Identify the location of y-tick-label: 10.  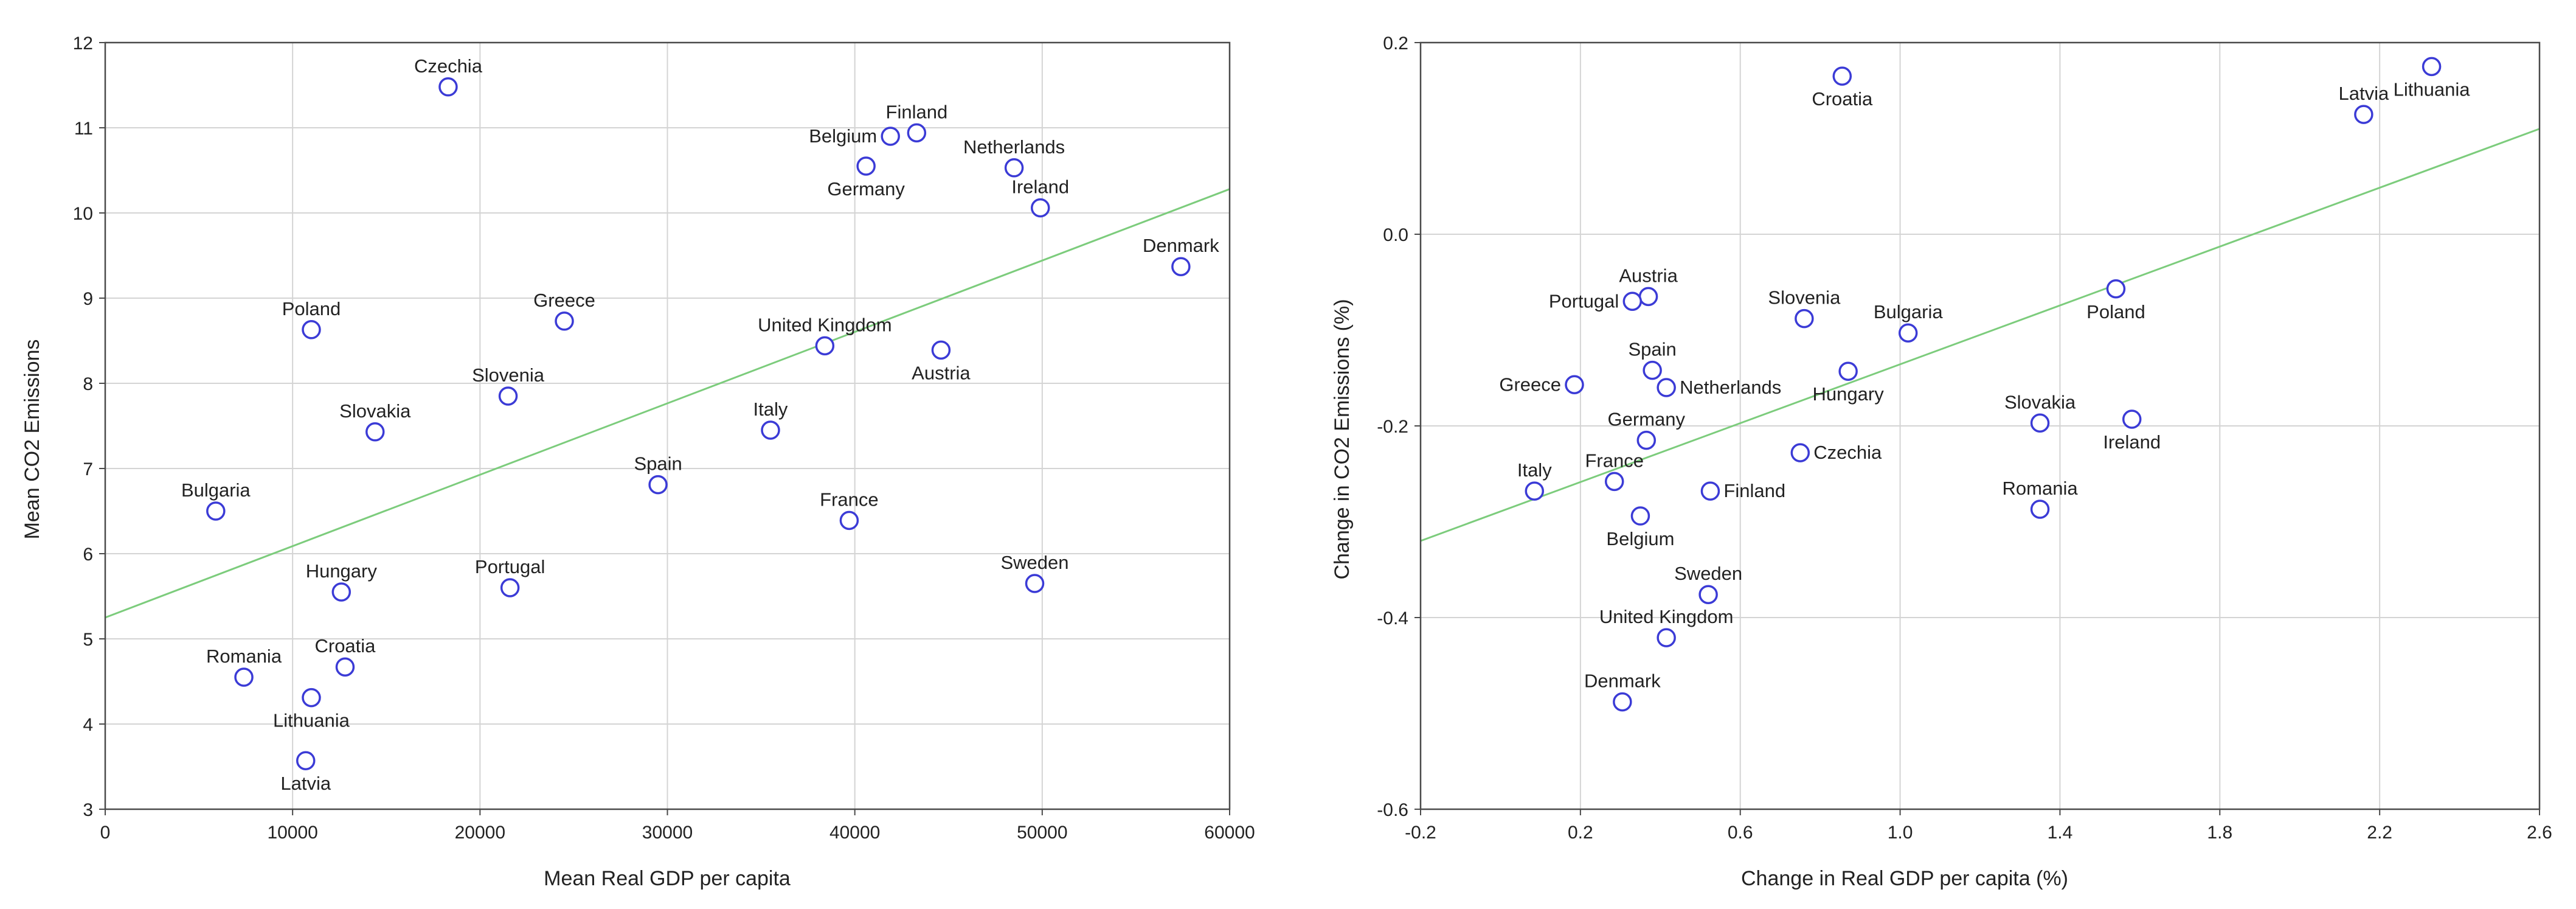
(83, 214).